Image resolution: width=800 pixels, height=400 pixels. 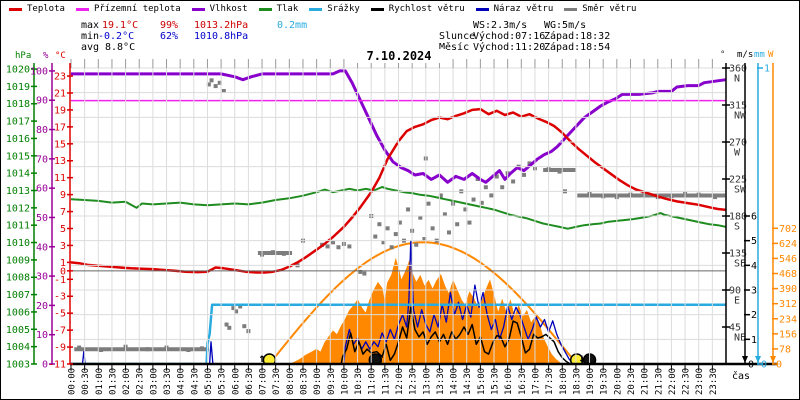 I want to click on svg-text: 07:00, so click(x=264, y=381).